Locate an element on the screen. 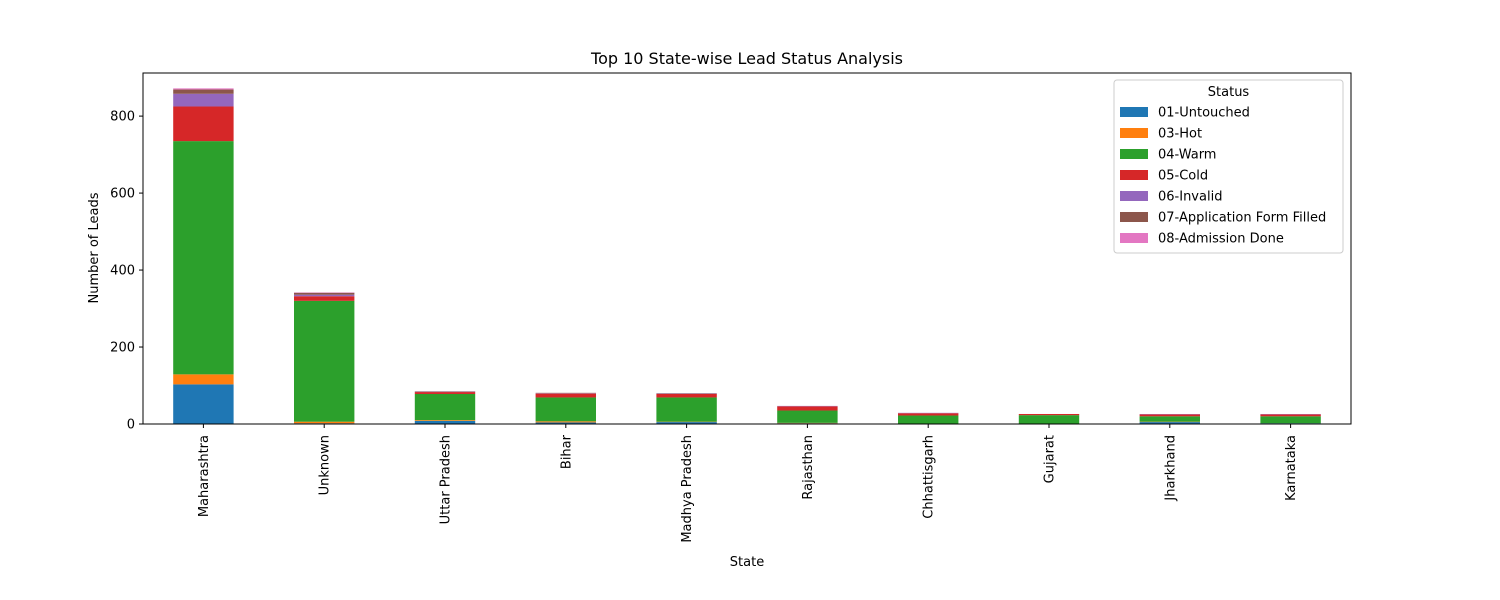 Image resolution: width=1500 pixels, height=600 pixels. bar-gujarat-04-warm is located at coordinates (1049, 419).